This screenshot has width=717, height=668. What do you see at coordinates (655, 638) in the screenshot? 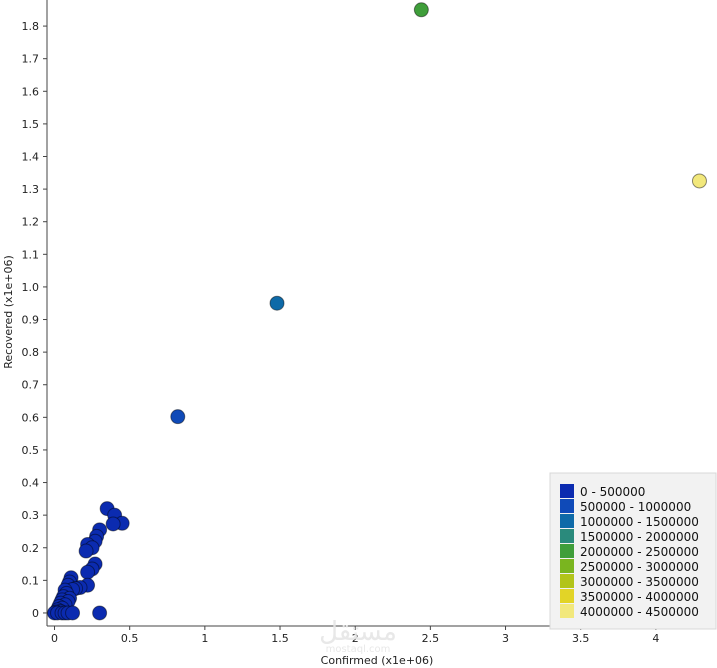
I see `x-tick-label: 4` at bounding box center [655, 638].